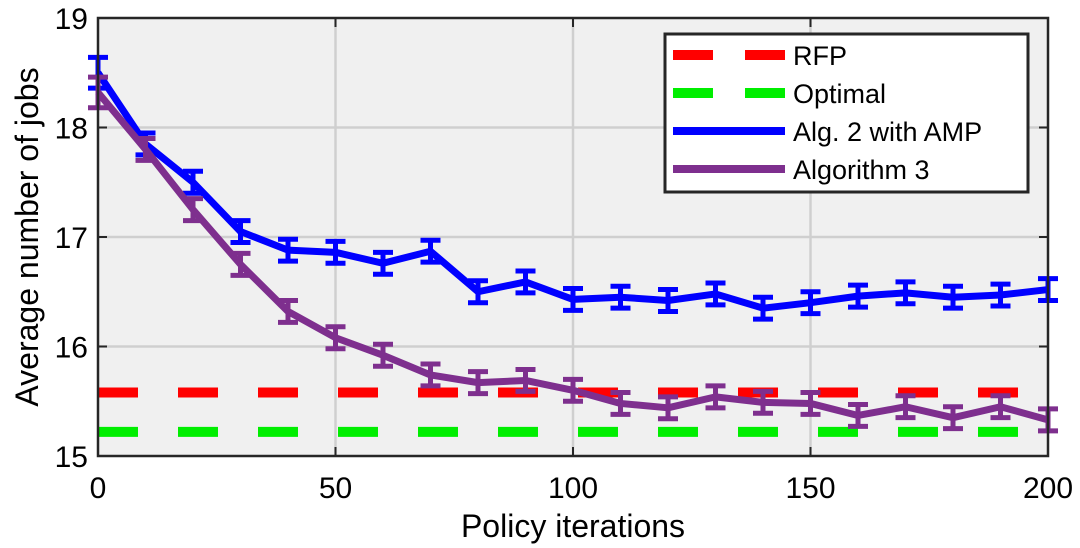 This screenshot has width=1080, height=548. What do you see at coordinates (71, 129) in the screenshot?
I see `y-tick-label: 18` at bounding box center [71, 129].